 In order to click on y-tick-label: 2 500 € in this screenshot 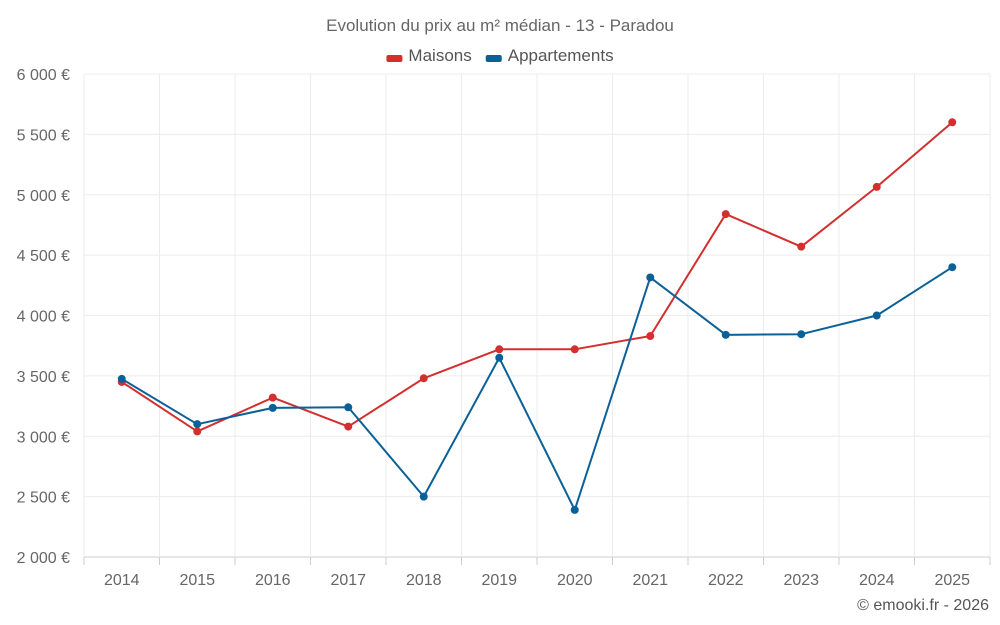, I will do `click(43, 498)`.